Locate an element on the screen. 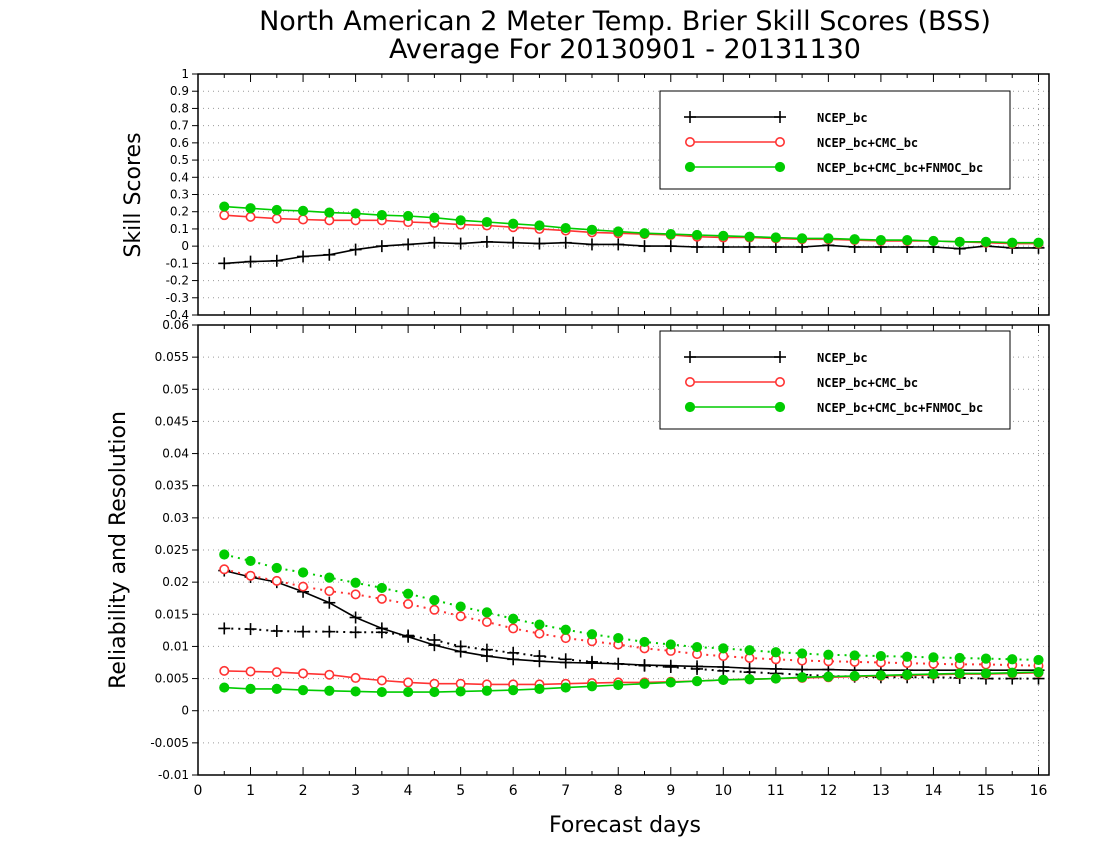  bottom-y-tick-label: 0.005 is located at coordinates (172, 679).